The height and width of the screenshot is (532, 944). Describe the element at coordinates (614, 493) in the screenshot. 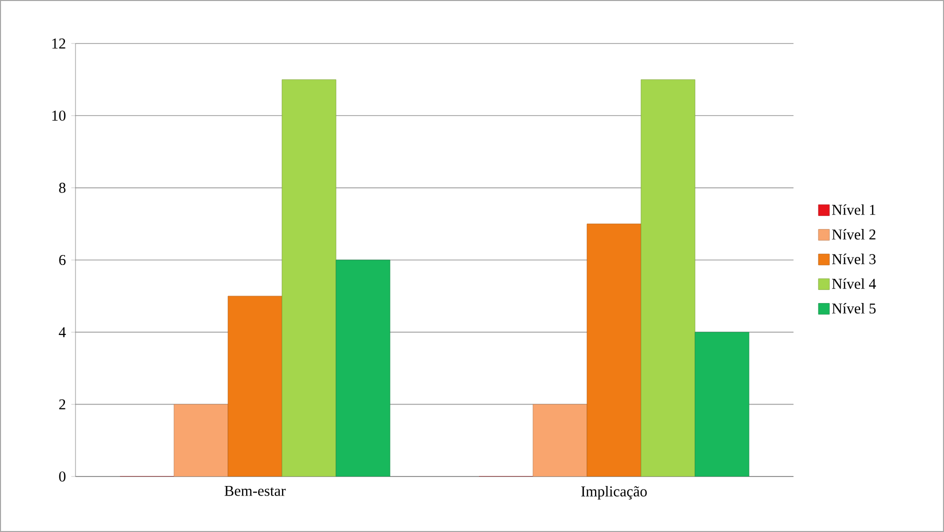

I see `x-tick-label: Implicação` at that location.